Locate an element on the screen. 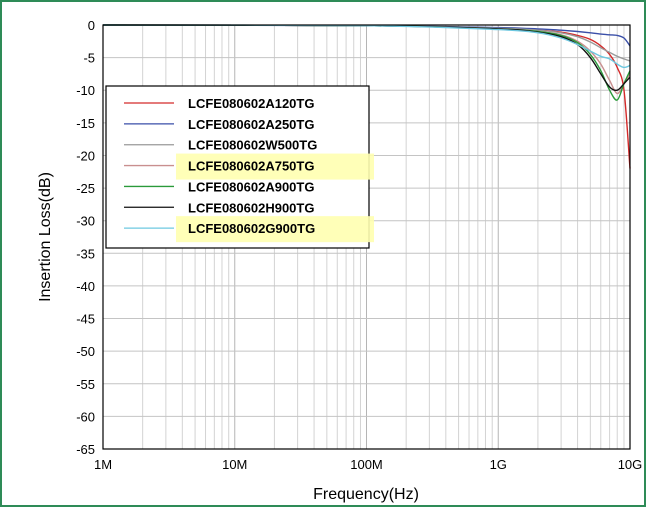 This screenshot has height=509, width=646. x-tick-label: 1G is located at coordinates (498, 464).